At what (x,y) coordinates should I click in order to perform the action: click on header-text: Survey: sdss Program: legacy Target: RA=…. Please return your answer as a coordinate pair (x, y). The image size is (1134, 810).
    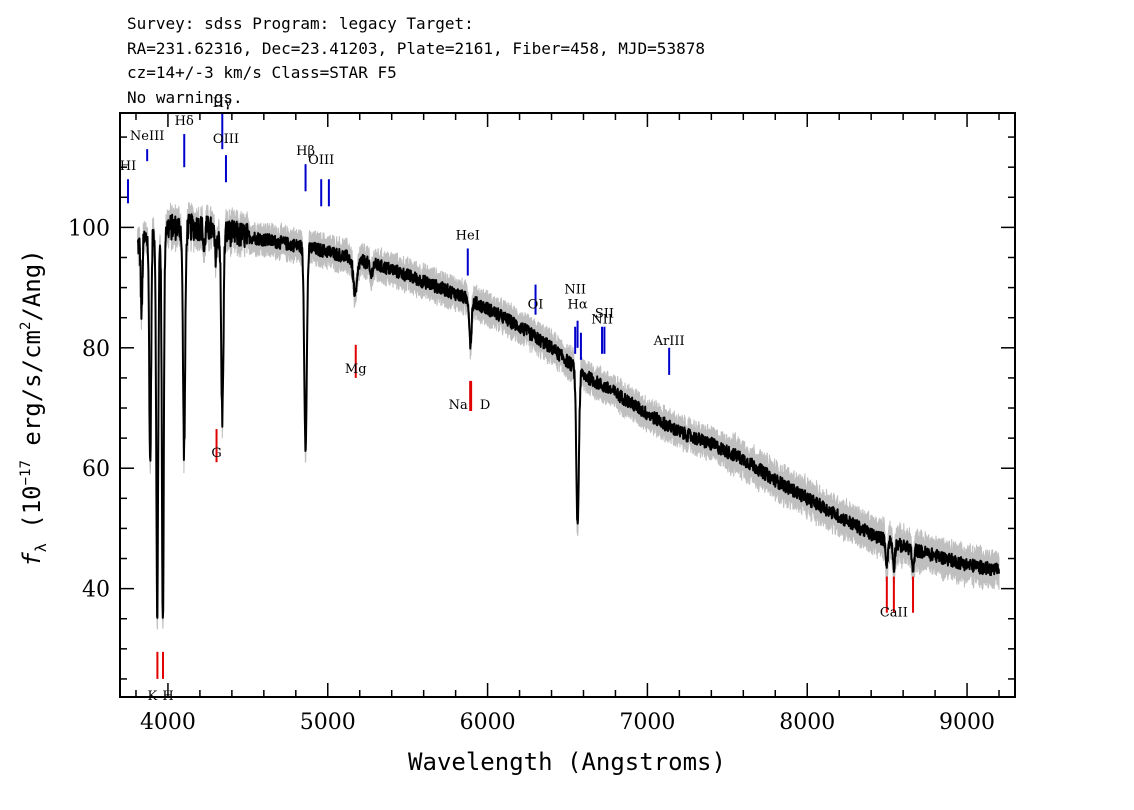
    Looking at the image, I should click on (416, 60).